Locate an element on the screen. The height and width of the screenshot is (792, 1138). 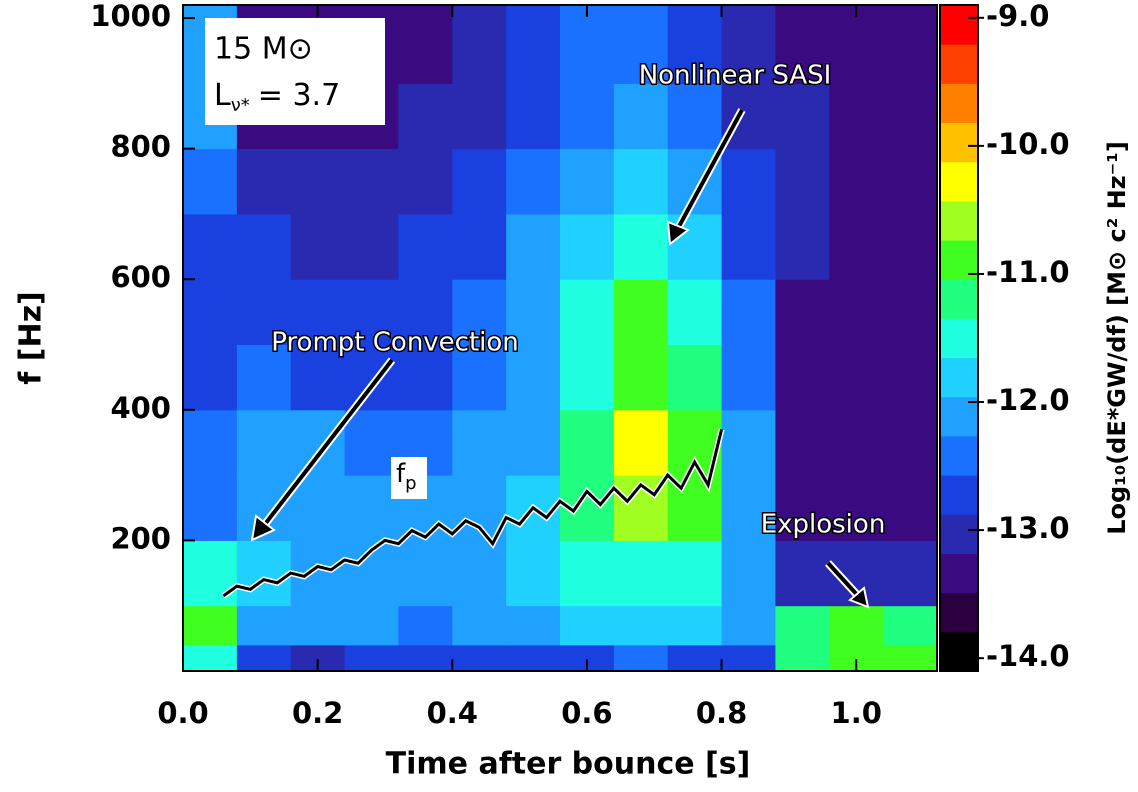
info-box is located at coordinates (295, 71).